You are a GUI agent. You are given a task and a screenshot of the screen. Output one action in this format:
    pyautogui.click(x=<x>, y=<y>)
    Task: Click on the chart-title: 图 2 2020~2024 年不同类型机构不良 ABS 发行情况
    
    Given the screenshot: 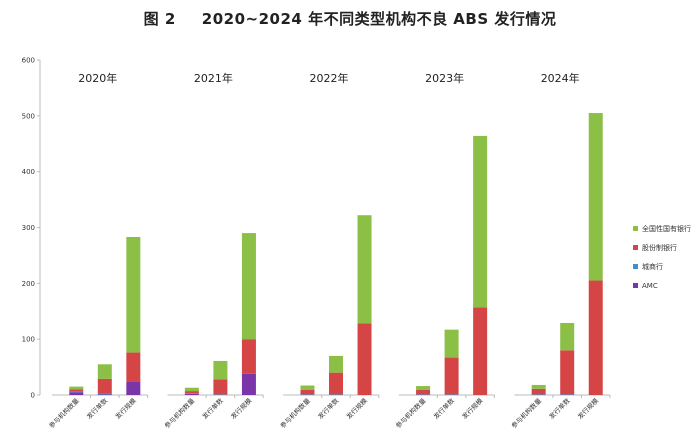 What is the action you would take?
    pyautogui.click(x=350, y=18)
    